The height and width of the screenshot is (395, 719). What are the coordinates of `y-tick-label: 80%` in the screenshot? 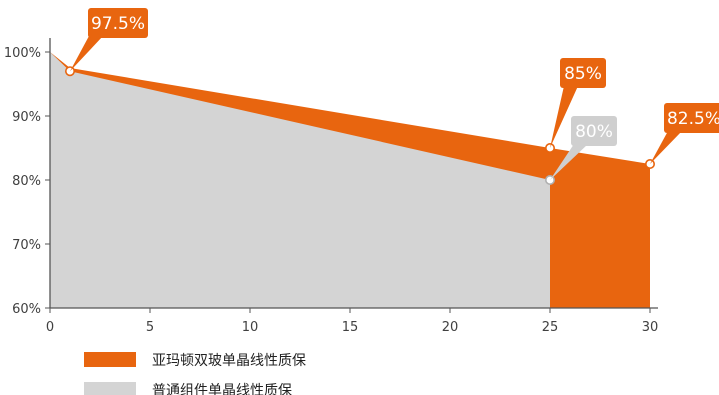 It's located at (26, 181).